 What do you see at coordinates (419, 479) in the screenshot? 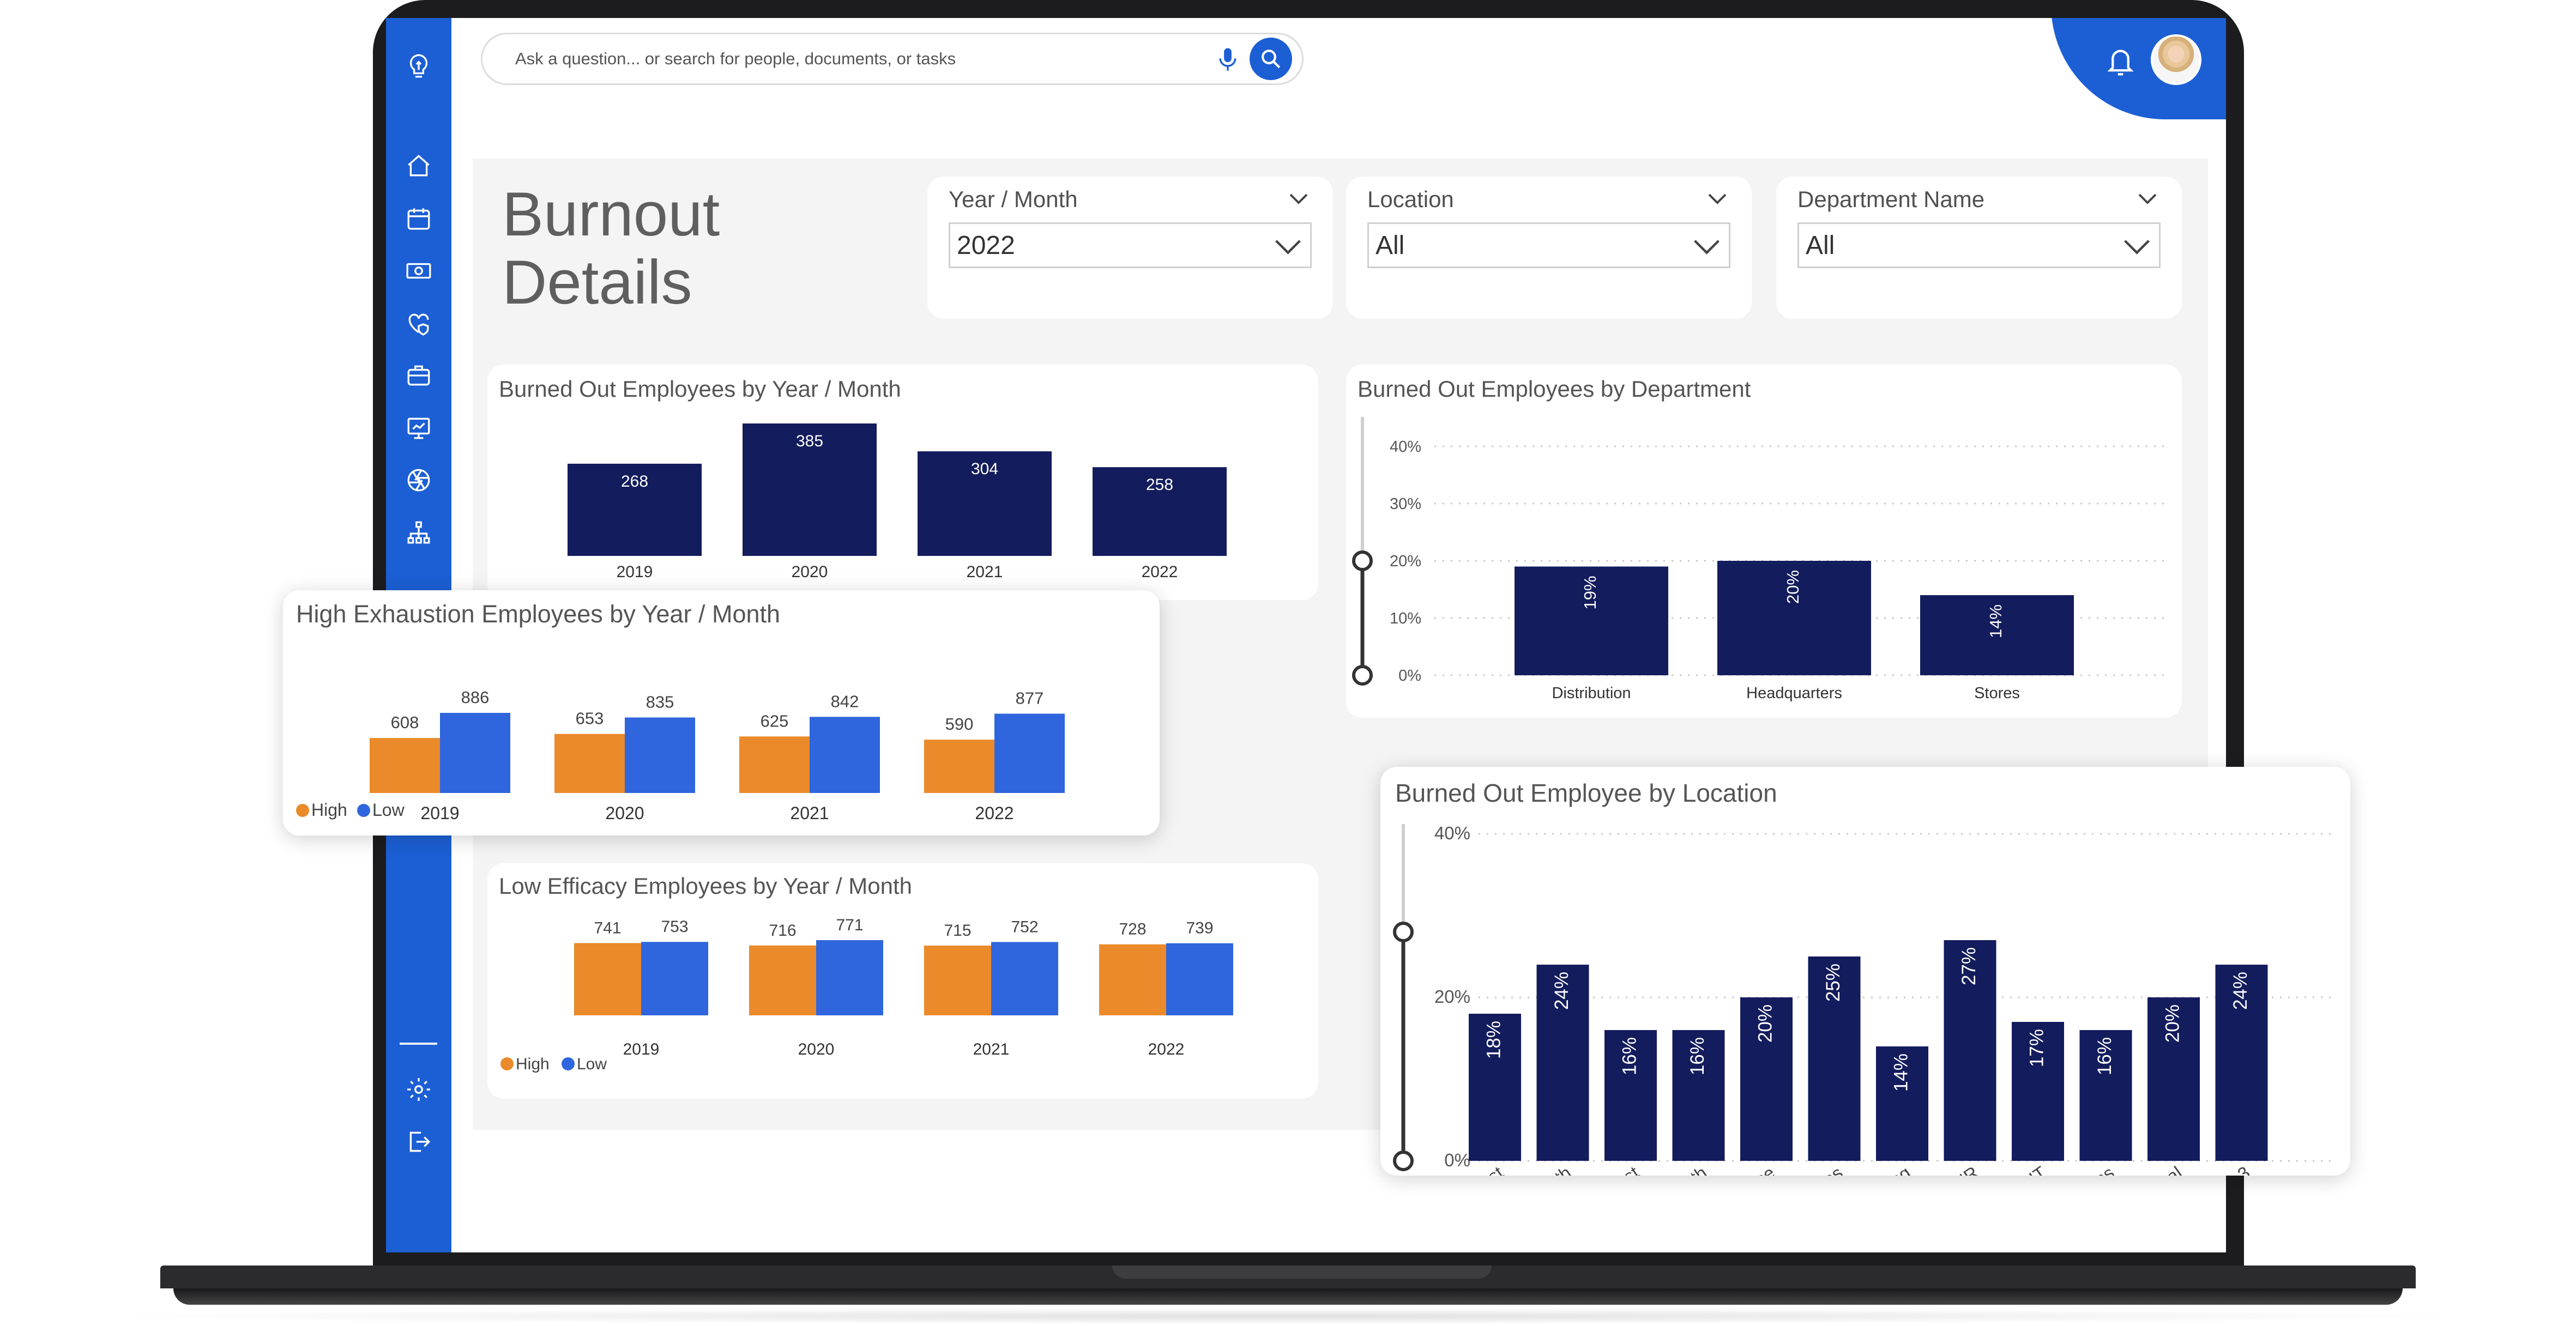
I see `aperture-icon` at bounding box center [419, 479].